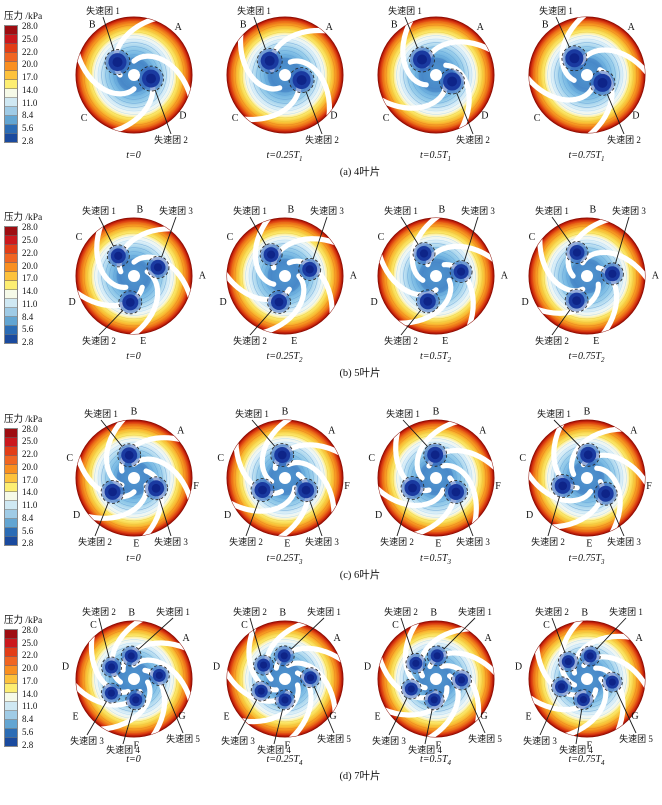 The height and width of the screenshot is (805, 662). Describe the element at coordinates (435, 156) in the screenshot. I see `time-label: t=0.5T1` at that location.